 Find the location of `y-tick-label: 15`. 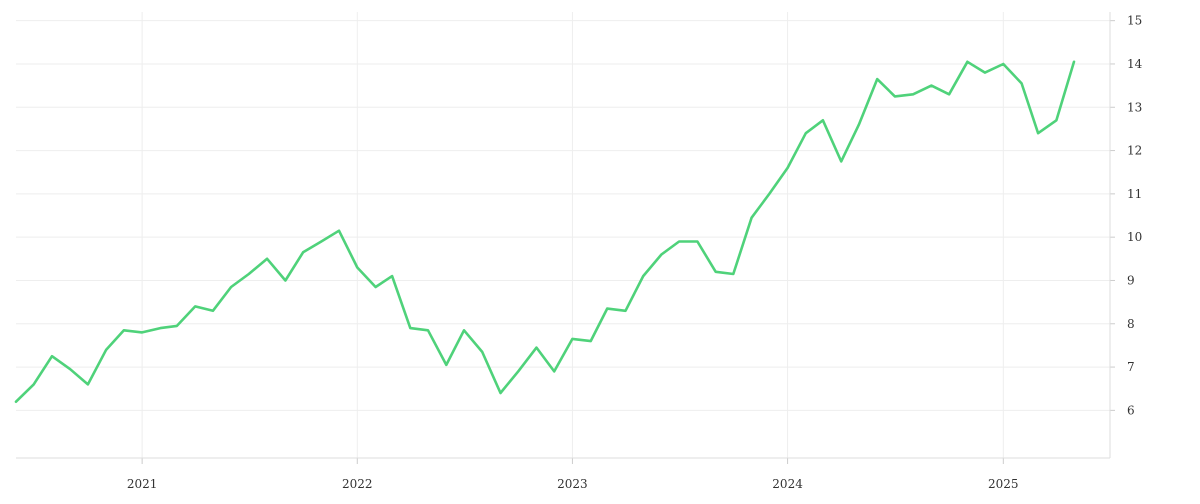

y-tick-label: 15 is located at coordinates (1134, 21).